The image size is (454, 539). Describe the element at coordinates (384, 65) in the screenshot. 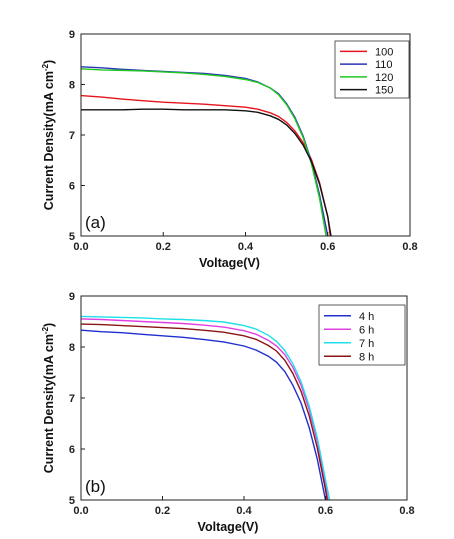

I see `legend-label: 110` at that location.